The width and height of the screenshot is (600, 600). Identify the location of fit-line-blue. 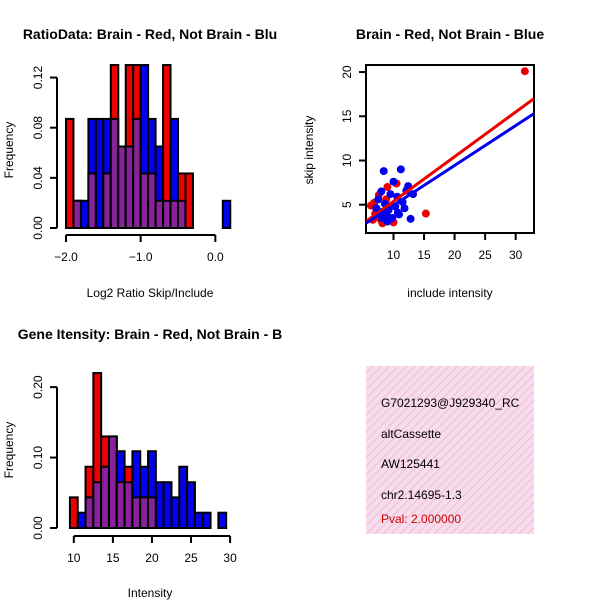
(450, 168).